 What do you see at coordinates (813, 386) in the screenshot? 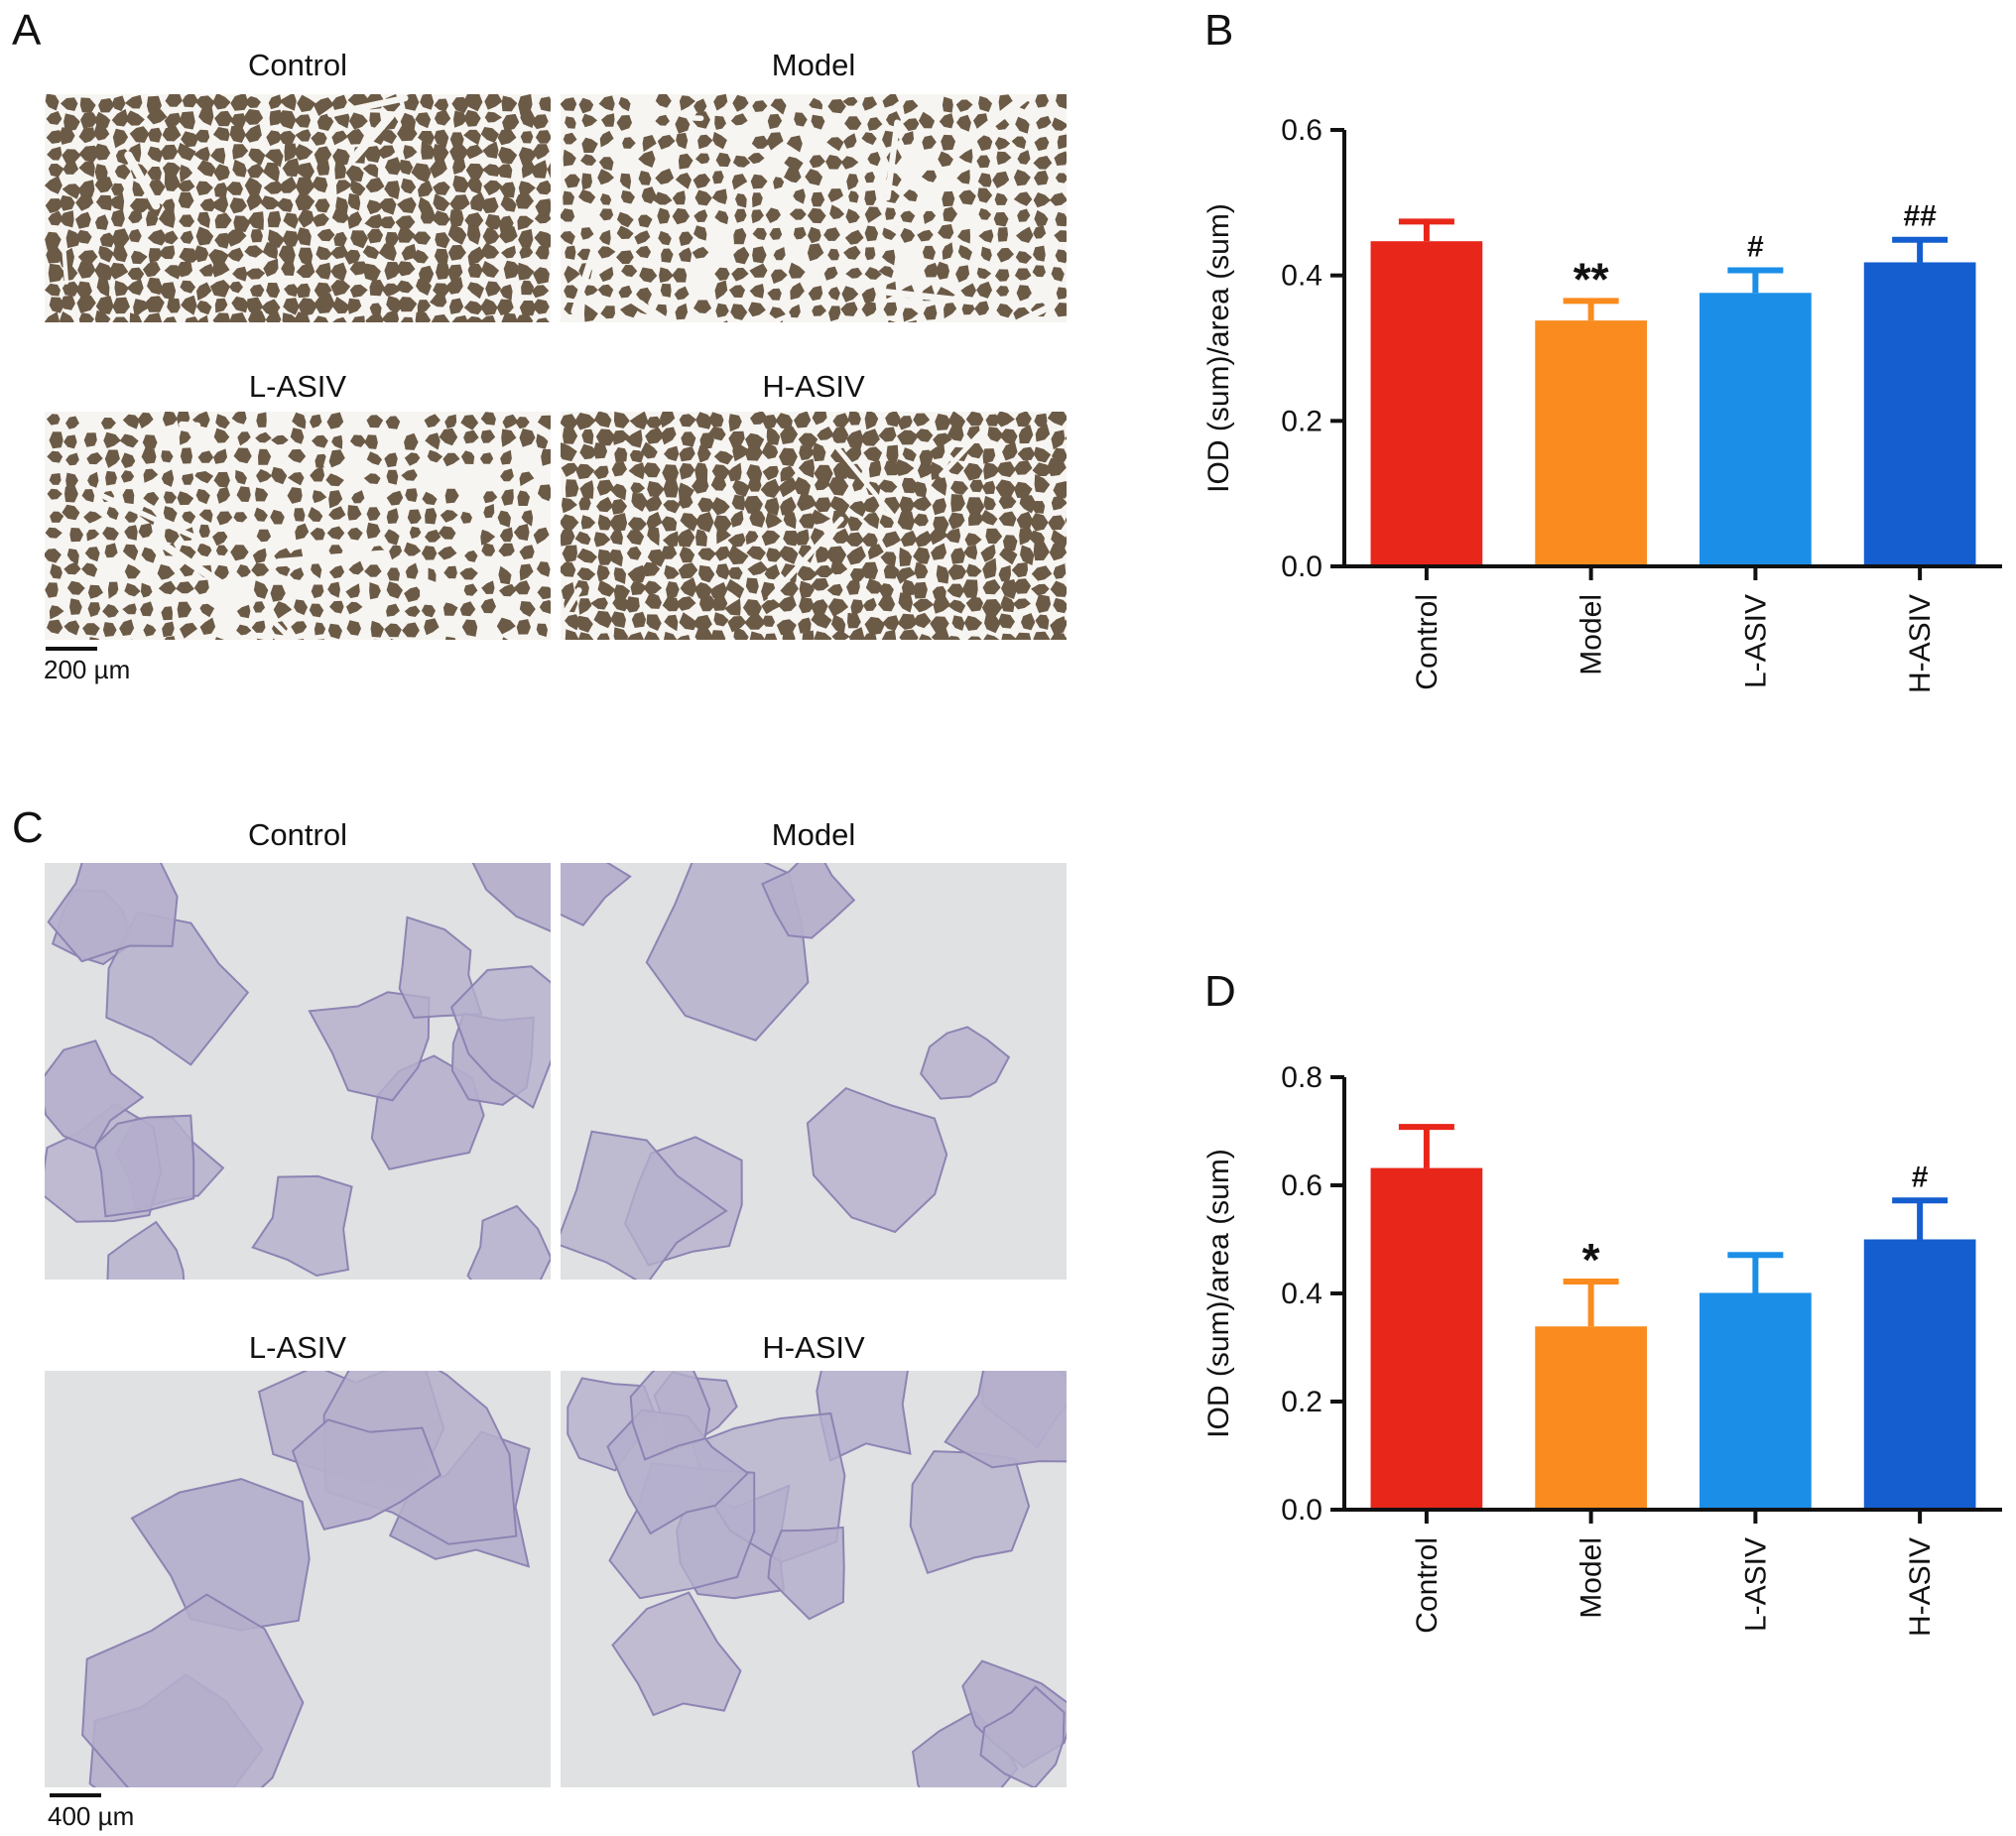
I see `panel-a-label-h-asiv: H-ASIV` at bounding box center [813, 386].